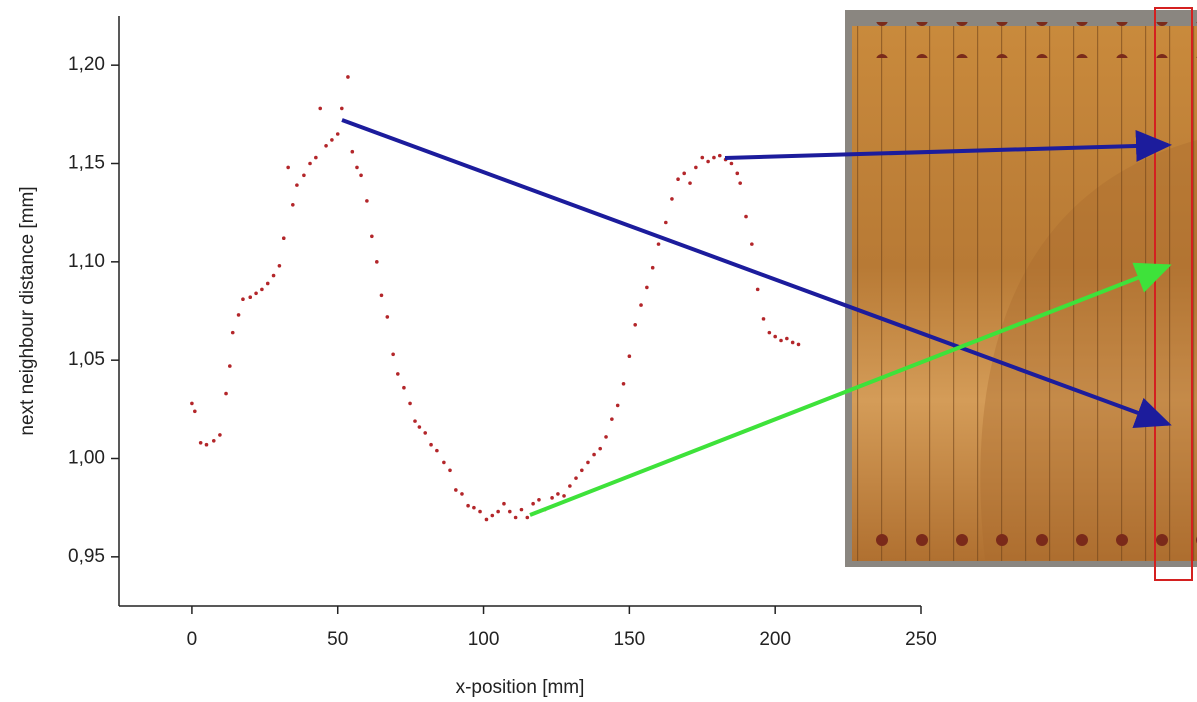 This screenshot has width=1197, height=702. Describe the element at coordinates (192, 639) in the screenshot. I see `x-tick-label: 0` at that location.